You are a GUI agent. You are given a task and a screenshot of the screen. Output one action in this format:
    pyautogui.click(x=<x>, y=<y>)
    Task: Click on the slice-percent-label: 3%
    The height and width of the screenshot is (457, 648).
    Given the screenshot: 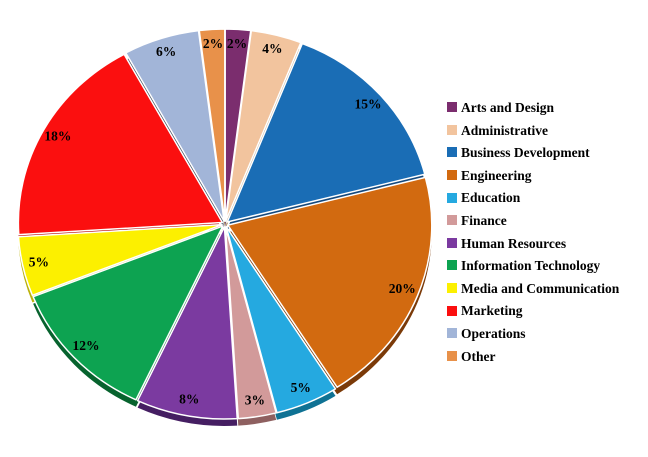 What is the action you would take?
    pyautogui.click(x=255, y=400)
    